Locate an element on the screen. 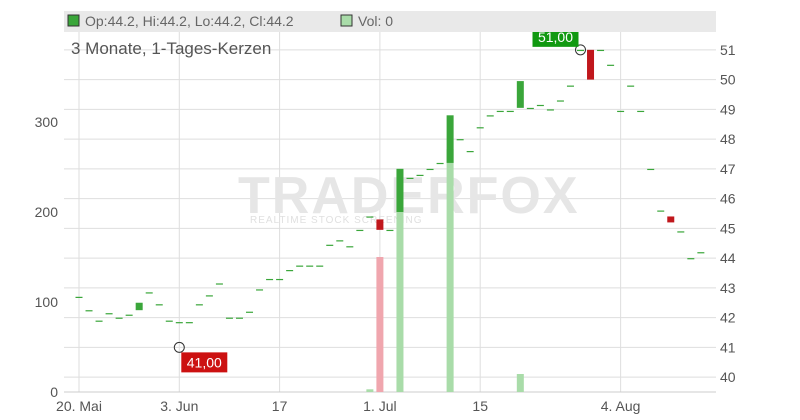  price-tick-label-51: 51 is located at coordinates (728, 50).